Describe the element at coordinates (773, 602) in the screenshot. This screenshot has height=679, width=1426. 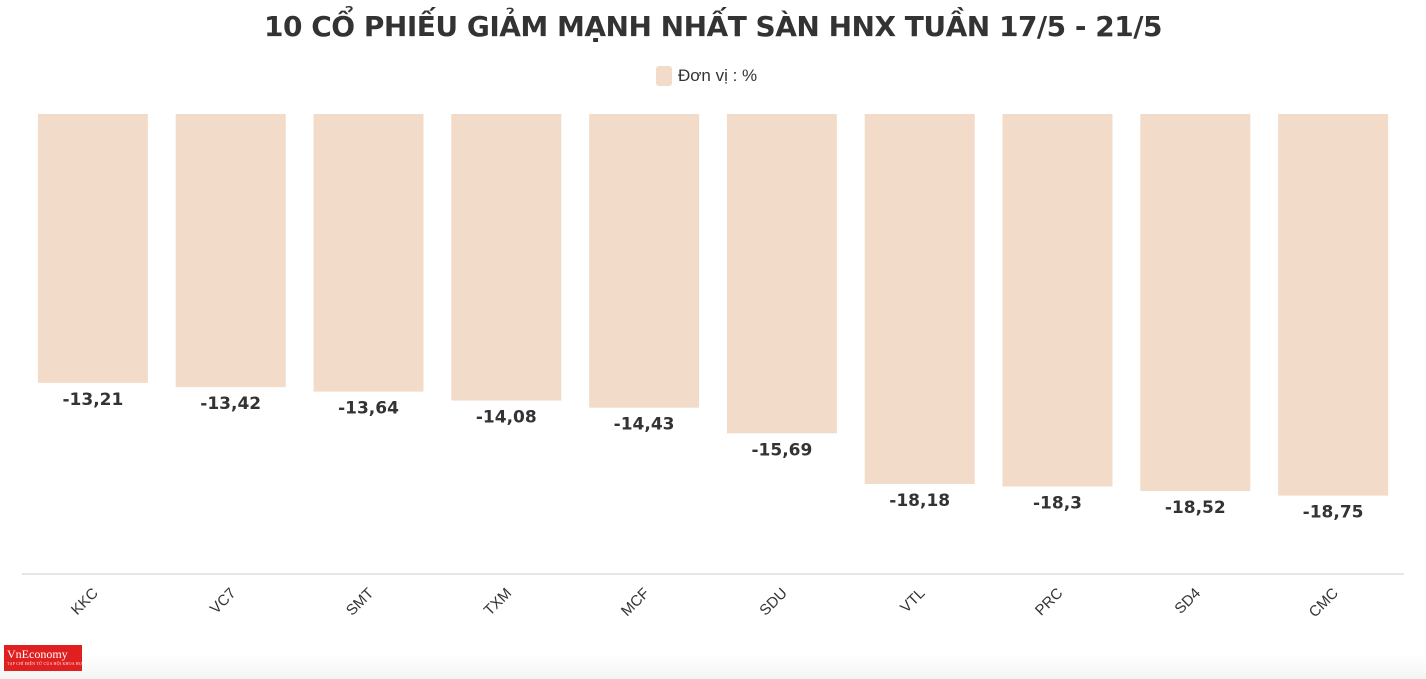
I see `x-tick-label-sdu: SDU` at that location.